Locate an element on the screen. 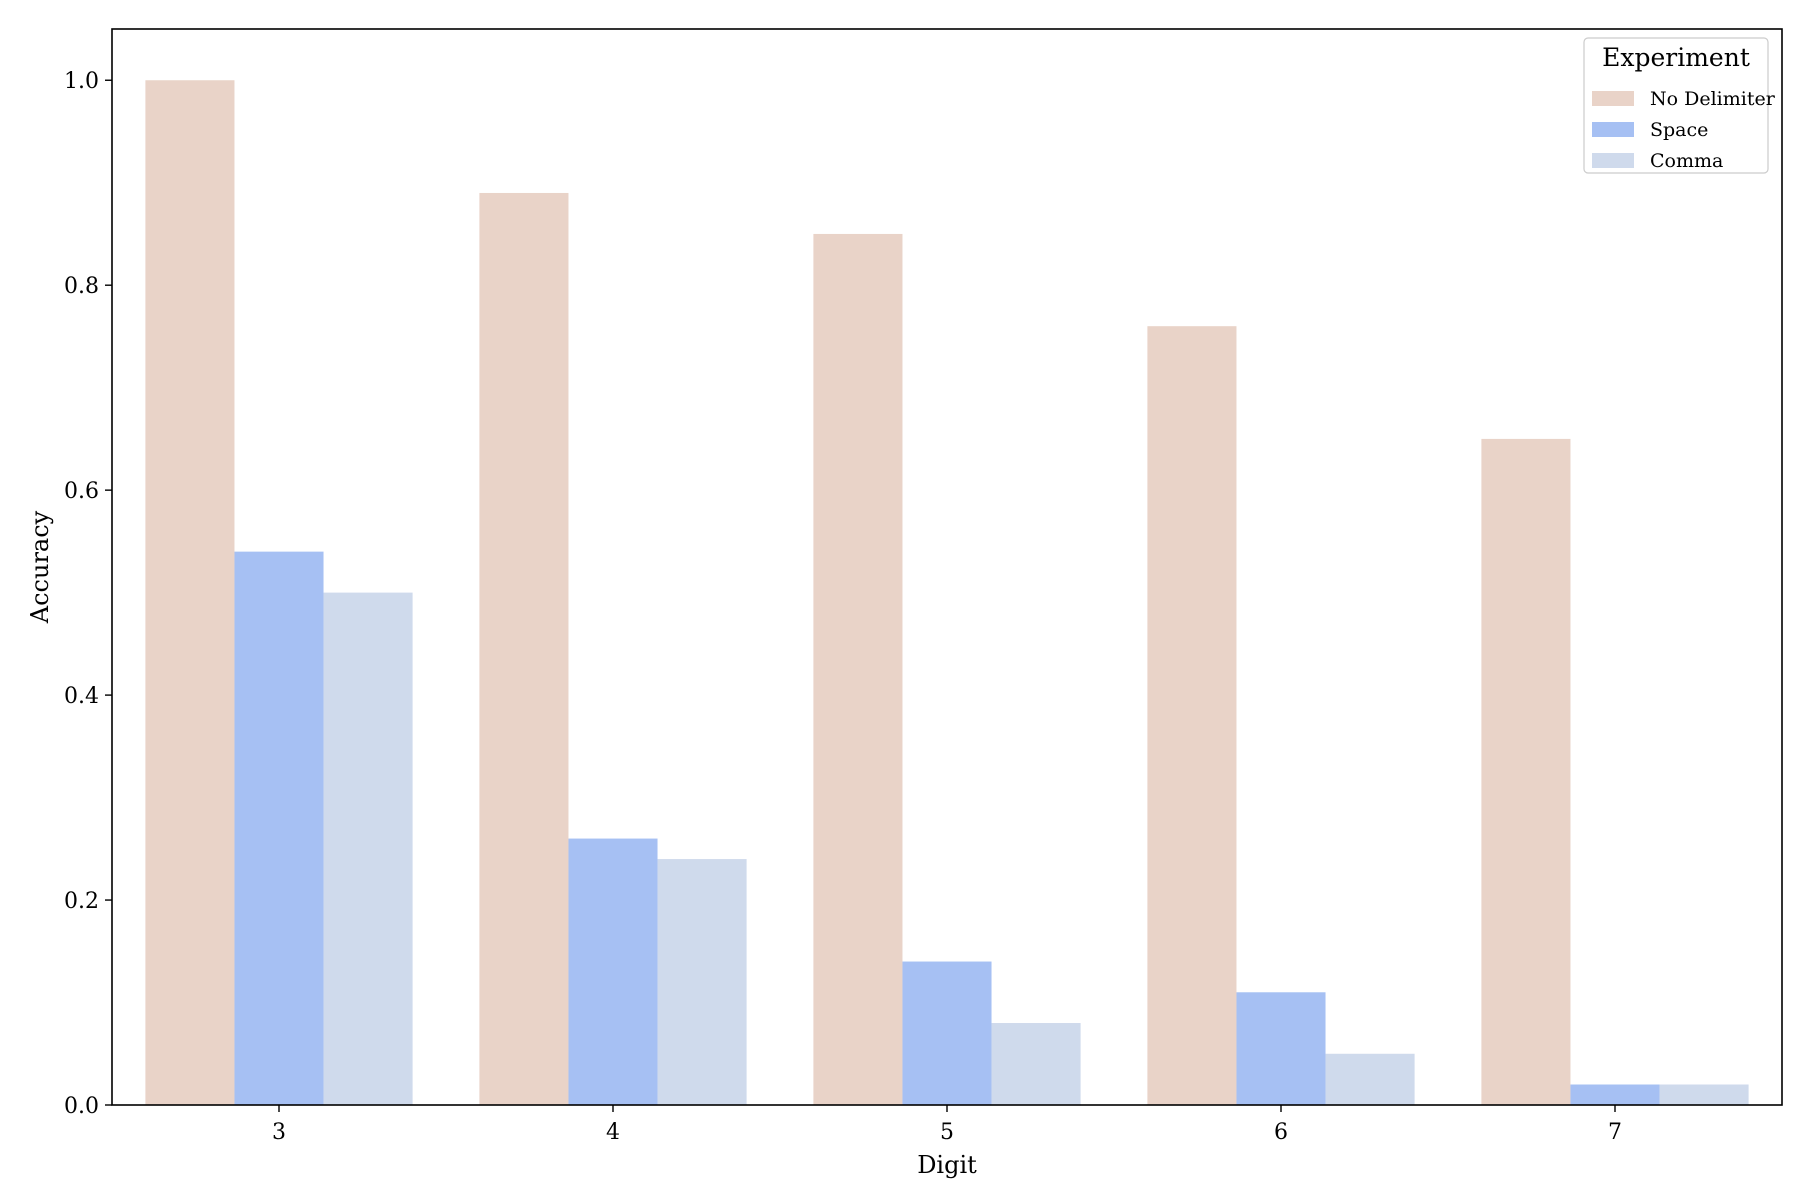 The width and height of the screenshot is (1800, 1204). x-tick-label: 3 is located at coordinates (279, 1132).